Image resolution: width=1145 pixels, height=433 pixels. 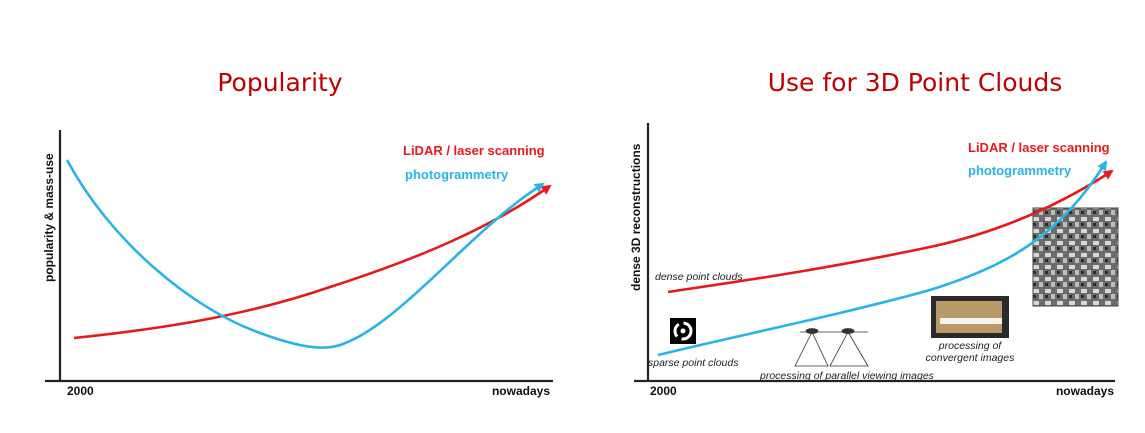 I want to click on y-axis-label: popularity & mass-use, so click(x=49, y=217).